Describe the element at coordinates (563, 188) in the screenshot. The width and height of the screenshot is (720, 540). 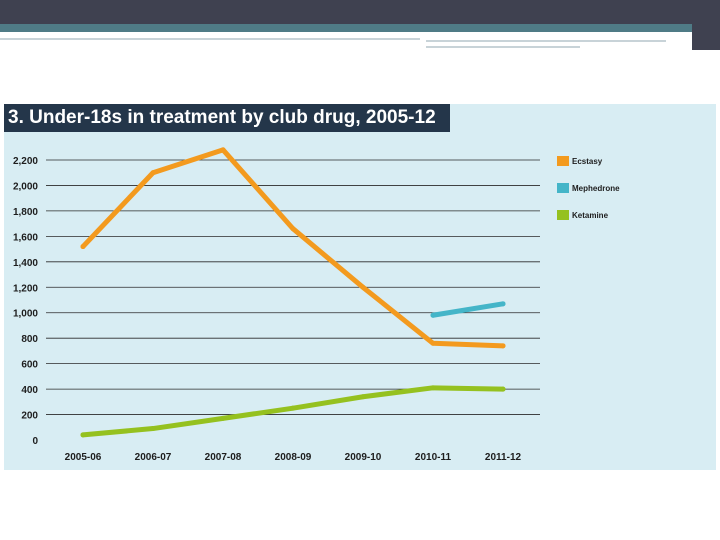
I see `legend-swatch-mephedrone` at that location.